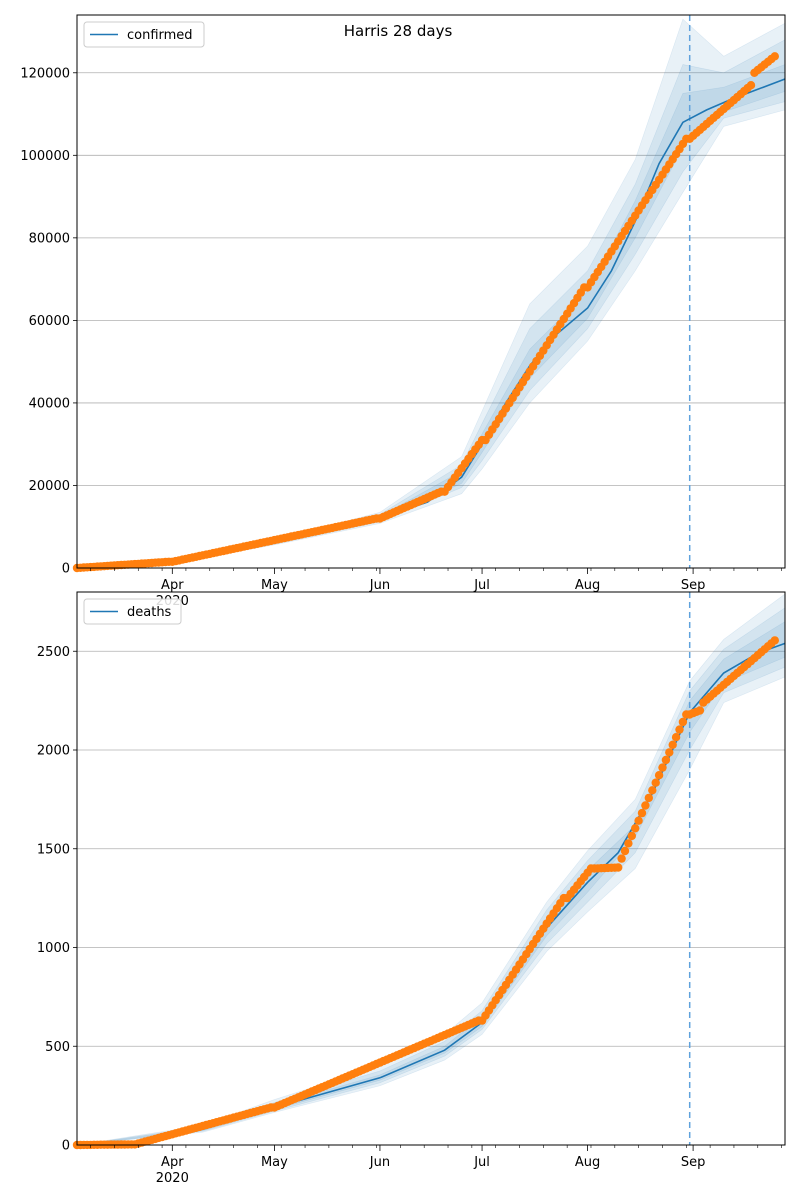 The image size is (800, 1200). Describe the element at coordinates (49, 238) in the screenshot. I see `y-tick-label: 80000` at that location.